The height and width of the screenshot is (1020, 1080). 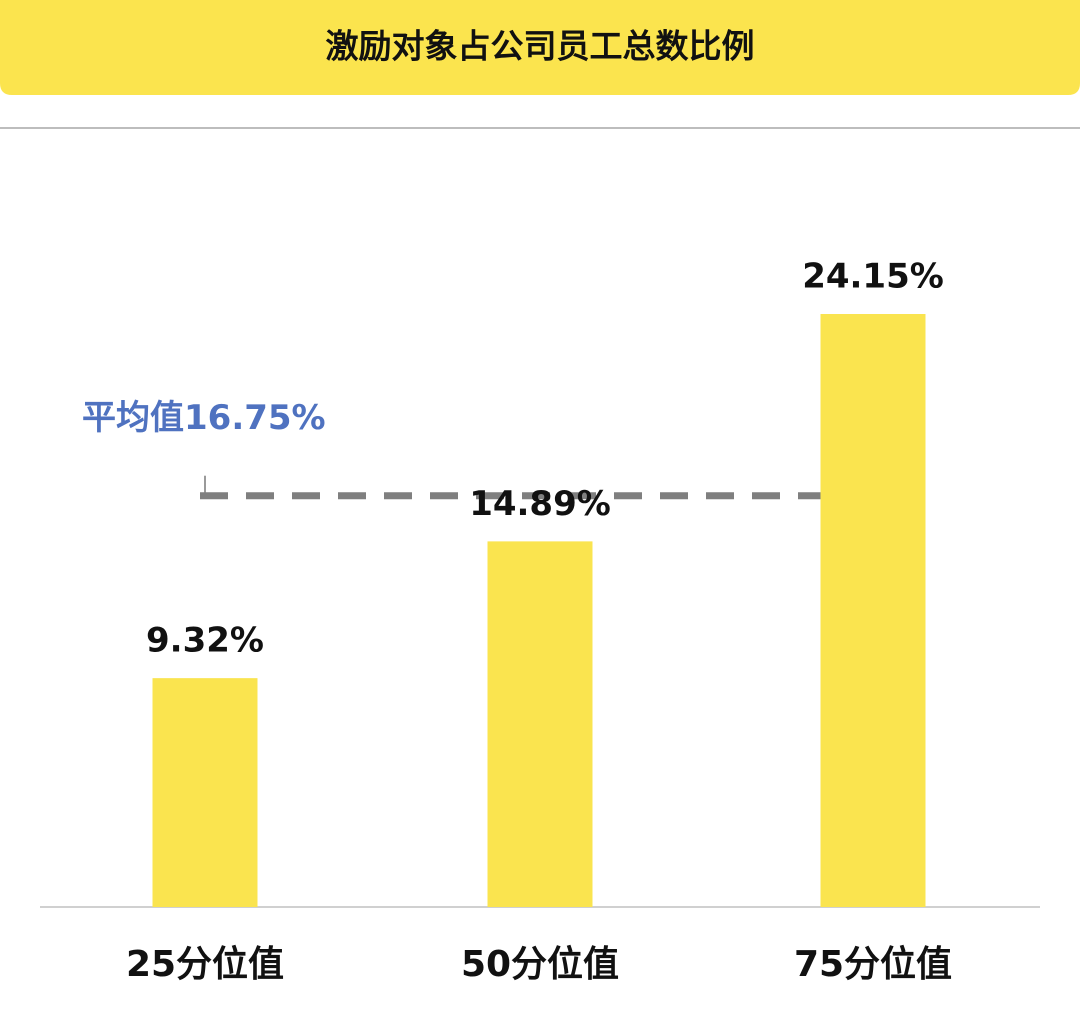 I want to click on chart-title: 激励对象占公司员工总数比例, so click(x=540, y=46).